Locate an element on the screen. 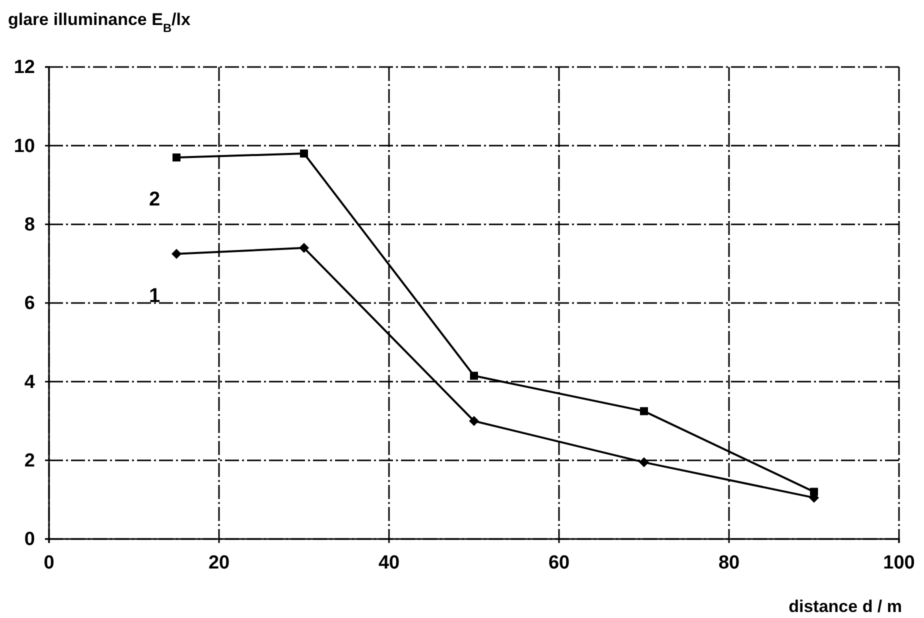 The height and width of the screenshot is (618, 924). y-tick-label: 12 is located at coordinates (24, 67).